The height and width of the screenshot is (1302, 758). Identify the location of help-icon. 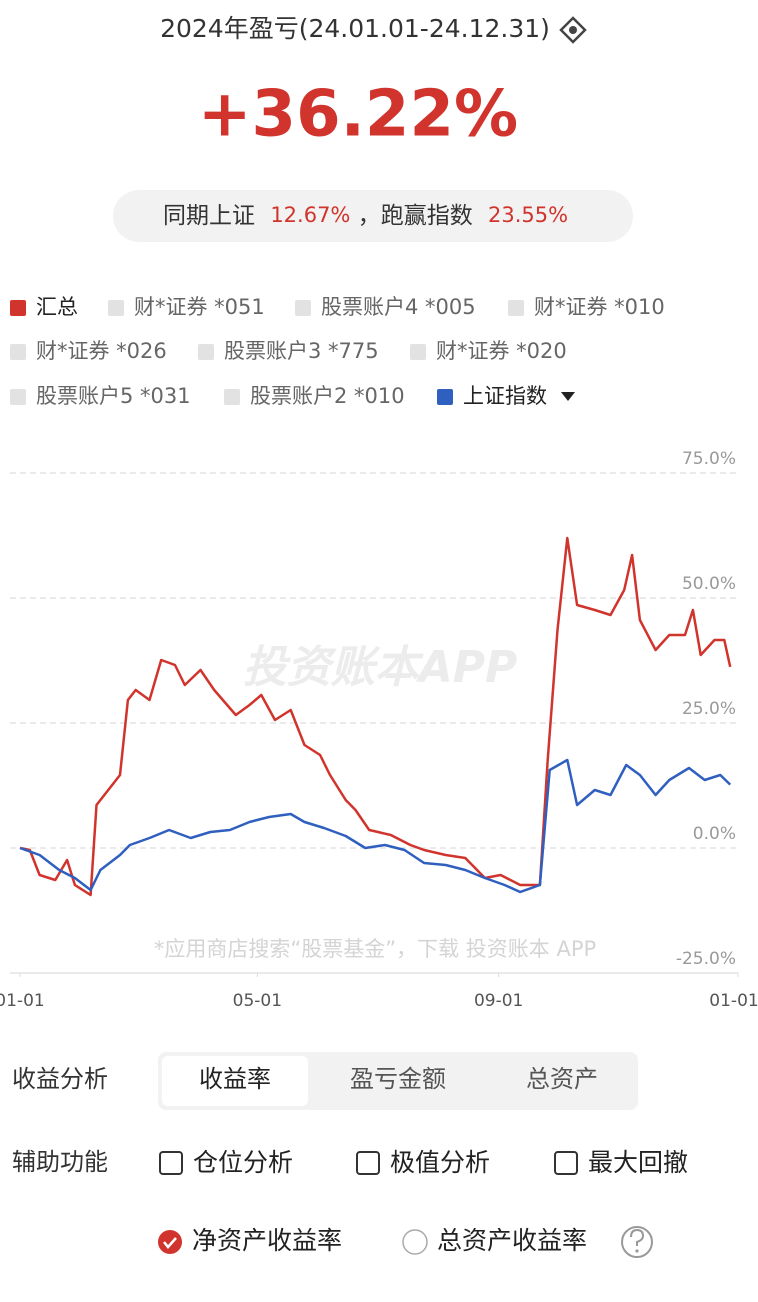
(637, 1242).